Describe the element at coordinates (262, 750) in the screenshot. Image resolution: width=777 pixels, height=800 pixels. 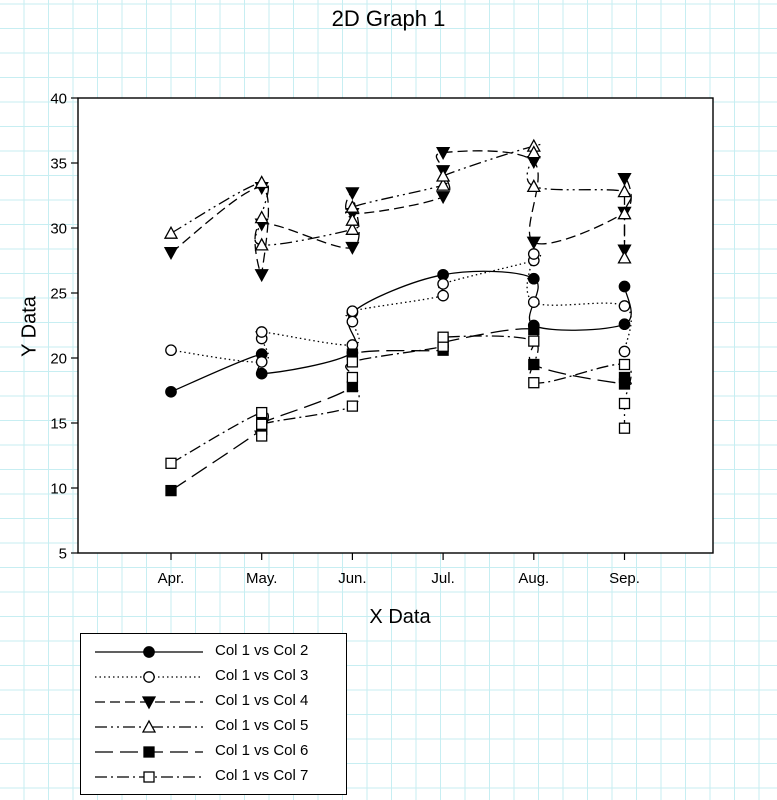
I see `legend-label: Col 1 vs Col 6` at that location.